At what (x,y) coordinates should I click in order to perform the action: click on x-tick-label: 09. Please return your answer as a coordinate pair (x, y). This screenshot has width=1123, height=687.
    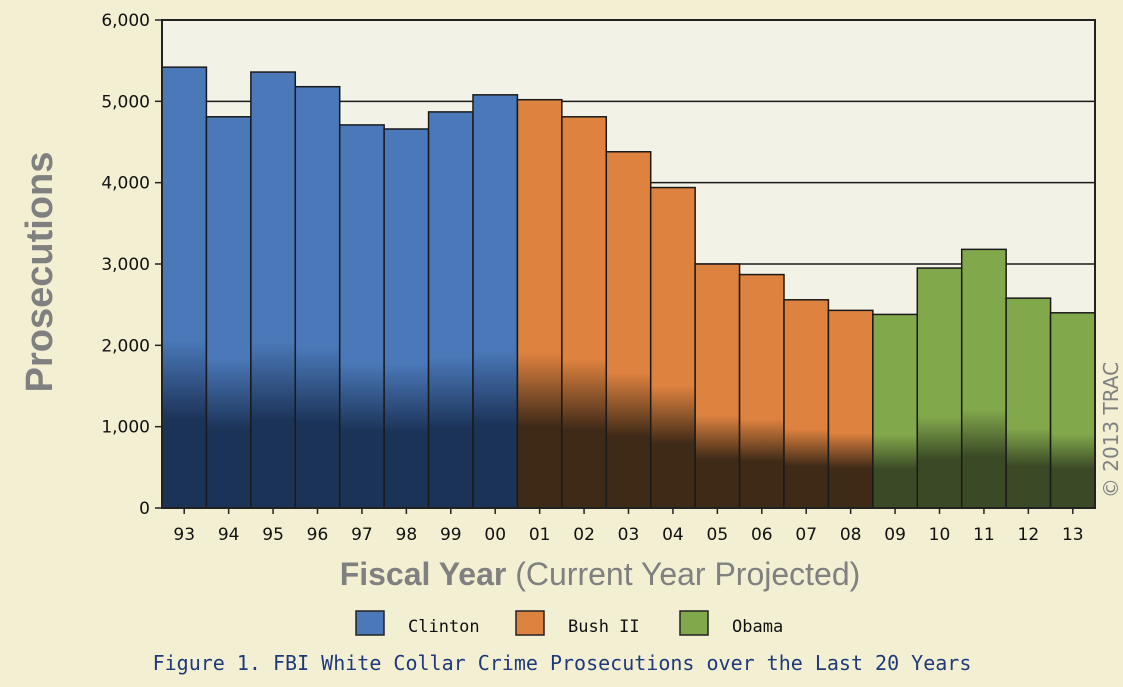
    Looking at the image, I should click on (895, 535).